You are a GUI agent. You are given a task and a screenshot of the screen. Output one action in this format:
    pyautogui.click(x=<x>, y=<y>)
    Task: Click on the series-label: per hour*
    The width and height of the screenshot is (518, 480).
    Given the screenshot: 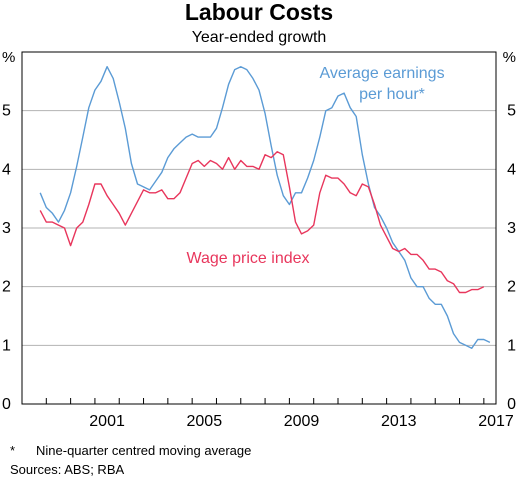 What is the action you would take?
    pyautogui.click(x=392, y=94)
    